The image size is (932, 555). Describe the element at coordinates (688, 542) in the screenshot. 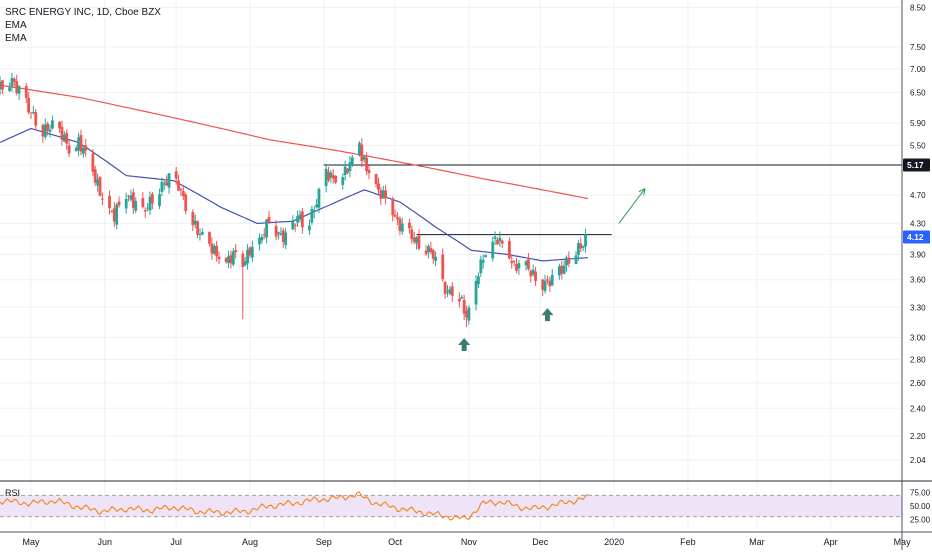

I see `x-tick-label: Feb` at that location.